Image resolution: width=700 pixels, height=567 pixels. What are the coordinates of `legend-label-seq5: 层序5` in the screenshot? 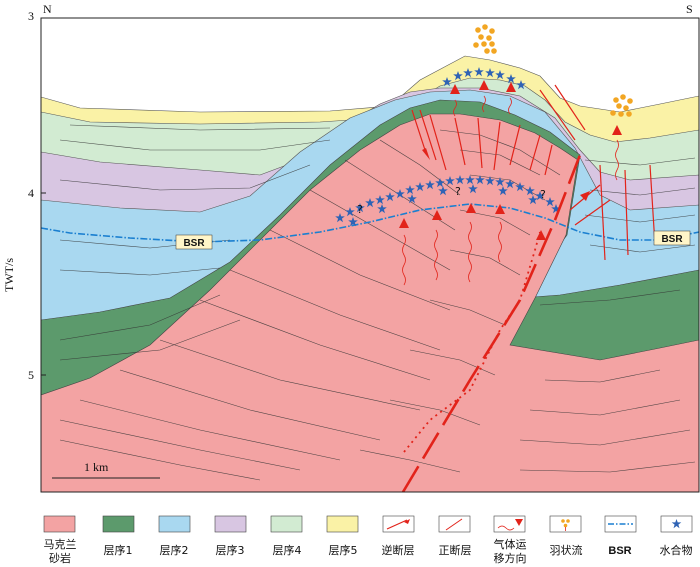 It's located at (343, 550).